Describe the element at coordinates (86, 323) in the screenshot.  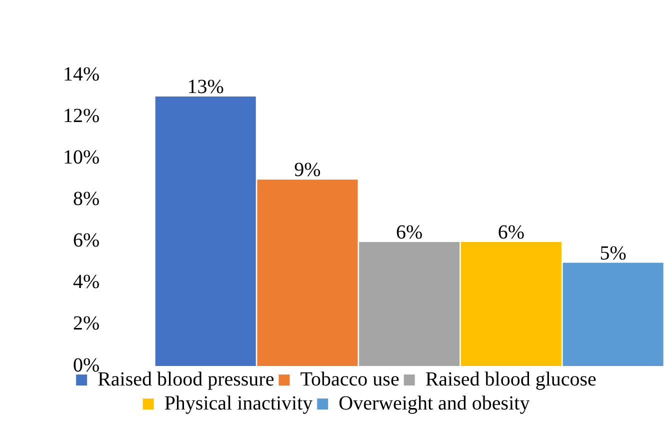
I see `y-tick-label: 2%` at that location.